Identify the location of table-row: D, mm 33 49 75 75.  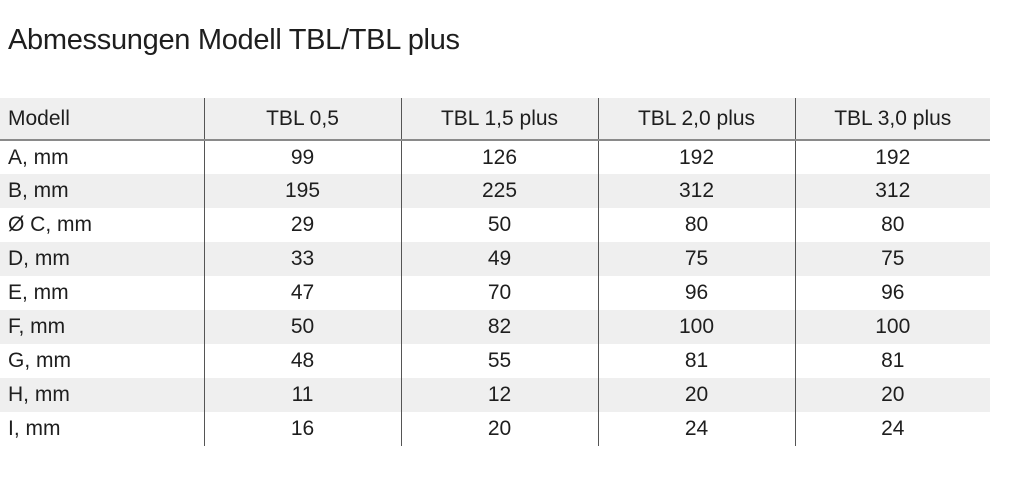
(495, 259).